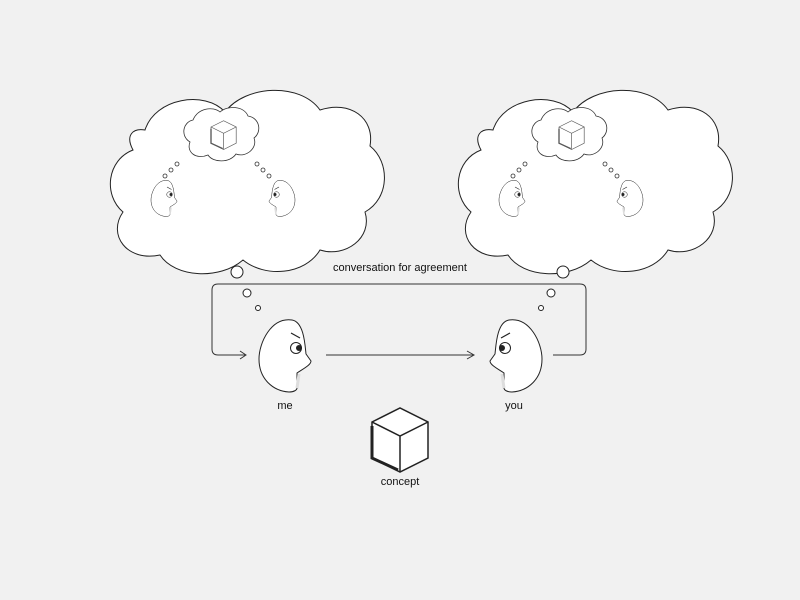  Describe the element at coordinates (514, 406) in the screenshot. I see `you-label: you` at that location.